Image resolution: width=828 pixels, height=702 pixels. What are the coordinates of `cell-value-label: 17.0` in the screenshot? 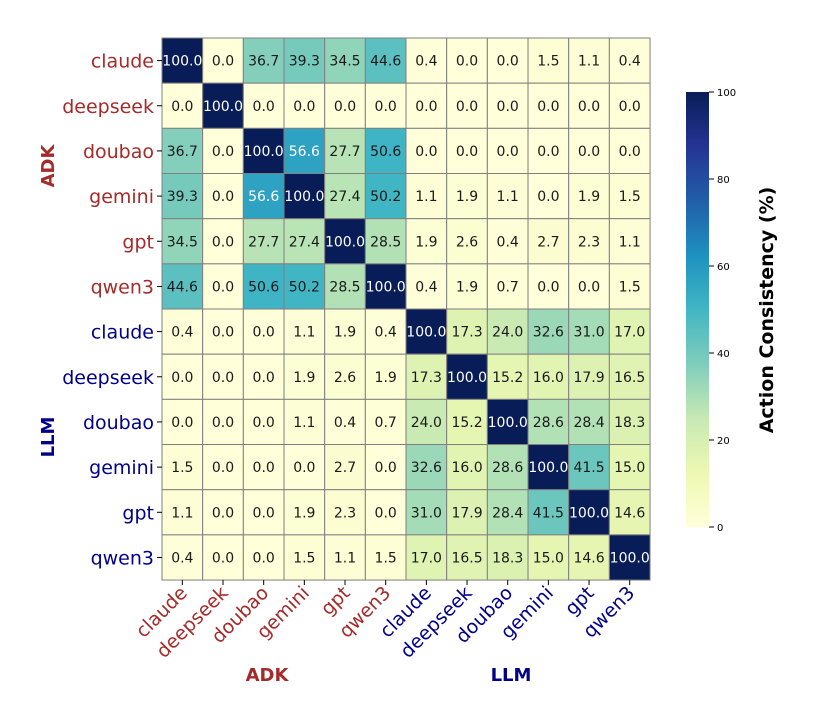 It's located at (629, 333).